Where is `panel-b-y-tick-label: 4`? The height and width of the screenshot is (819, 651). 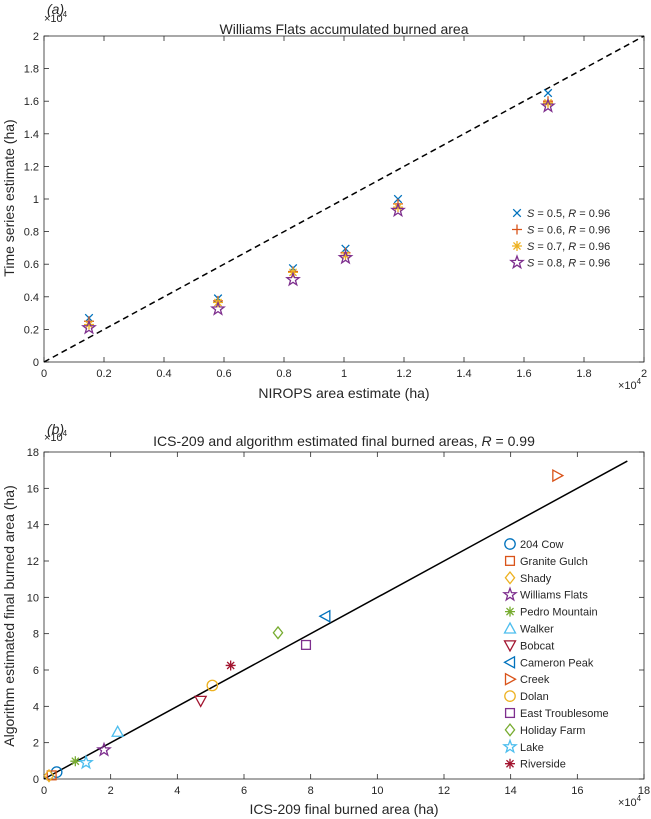
panel-b-y-tick-label: 4 is located at coordinates (36, 707).